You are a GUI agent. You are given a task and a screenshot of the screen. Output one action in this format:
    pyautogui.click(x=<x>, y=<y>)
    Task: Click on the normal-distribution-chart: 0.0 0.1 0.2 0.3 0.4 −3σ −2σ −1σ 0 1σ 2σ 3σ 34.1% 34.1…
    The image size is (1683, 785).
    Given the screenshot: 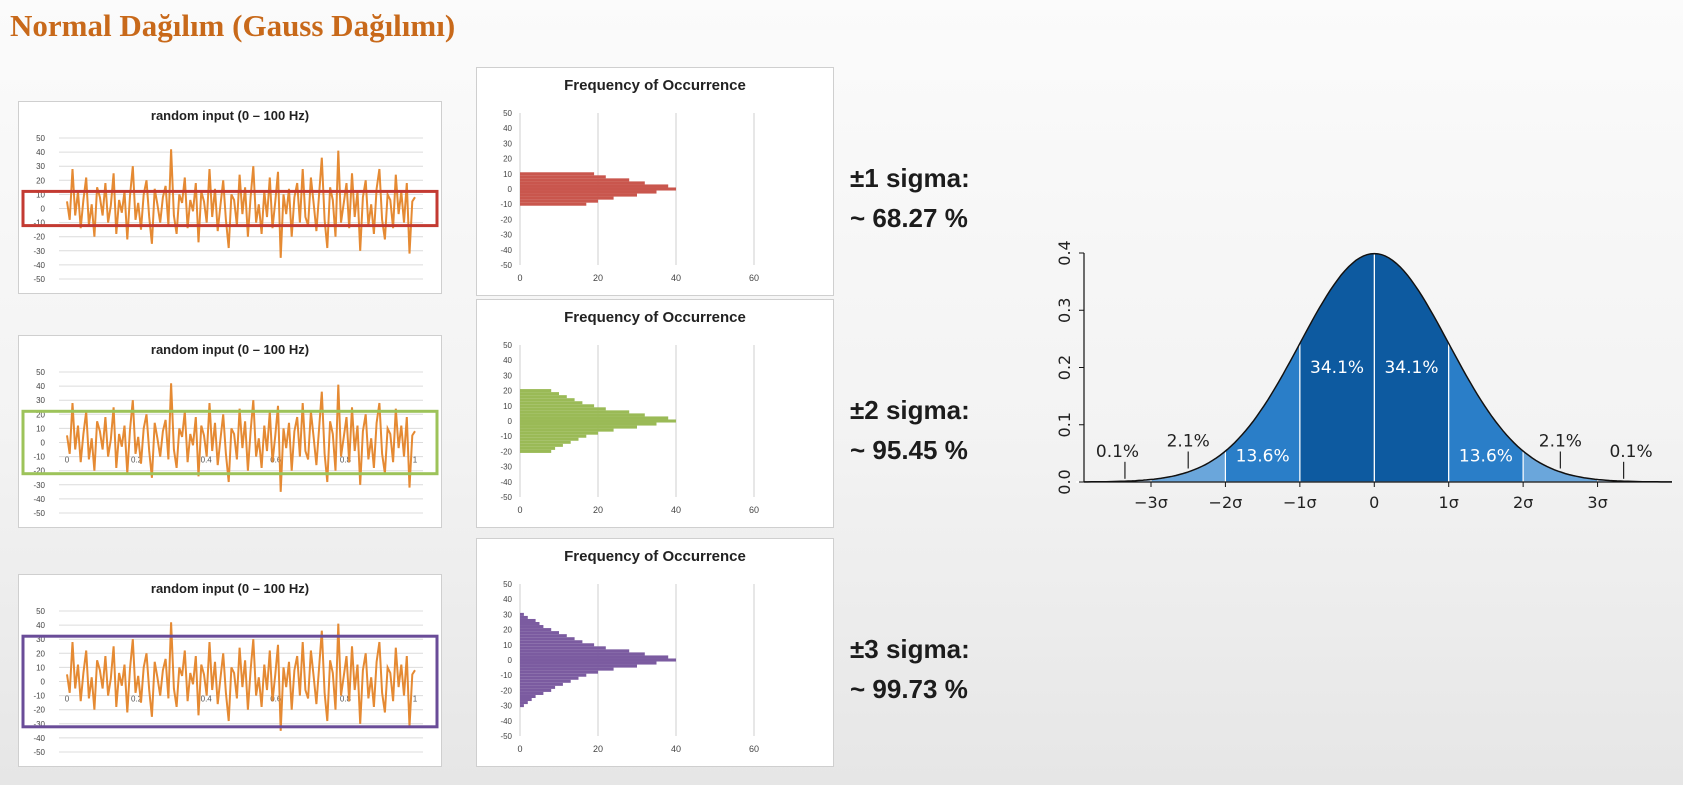 What is the action you would take?
    pyautogui.click(x=1364, y=376)
    